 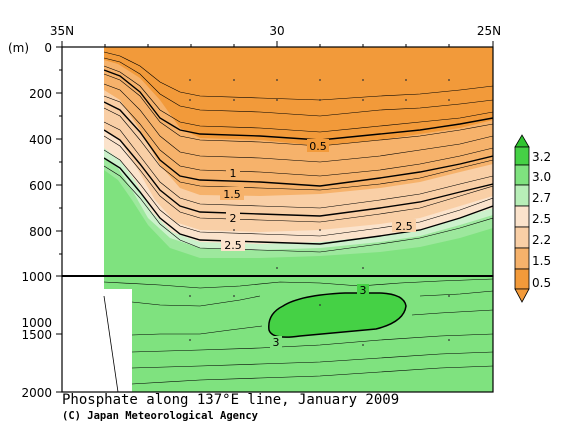 What do you see at coordinates (541, 261) in the screenshot?
I see `legend-label: 1.5` at bounding box center [541, 261].